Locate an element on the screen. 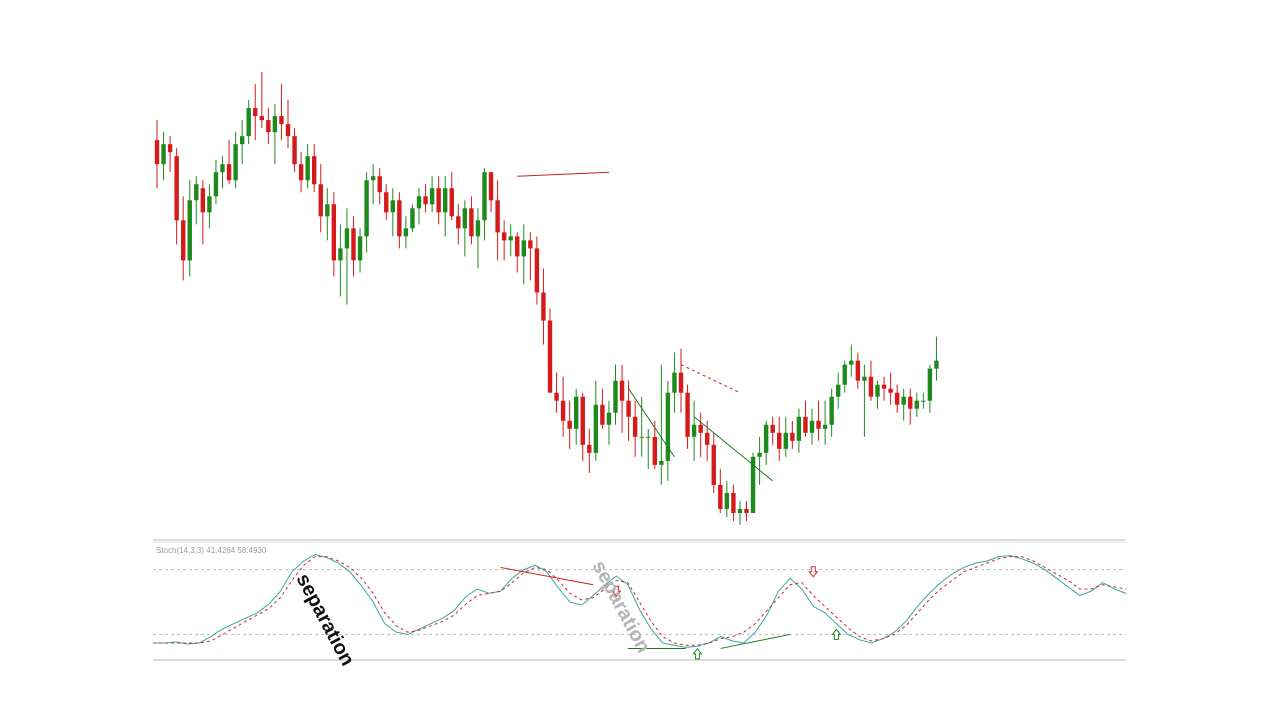 The height and width of the screenshot is (720, 1280). down-arrow-icon is located at coordinates (616, 591).